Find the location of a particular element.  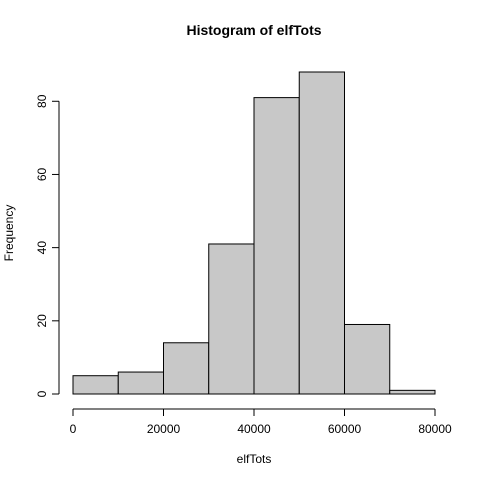

x-tick-label-3: 60000 is located at coordinates (345, 429).